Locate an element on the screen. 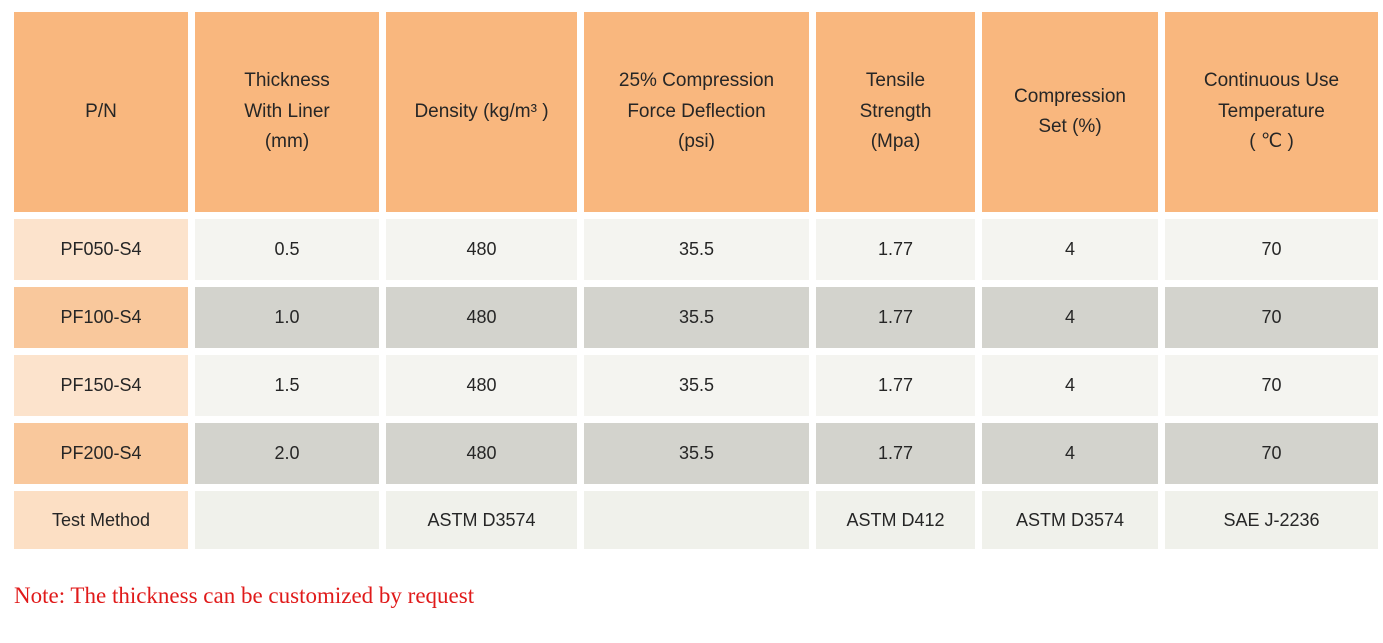 The height and width of the screenshot is (643, 1383). column-header: Tensile Strength (Mpa) is located at coordinates (895, 112).